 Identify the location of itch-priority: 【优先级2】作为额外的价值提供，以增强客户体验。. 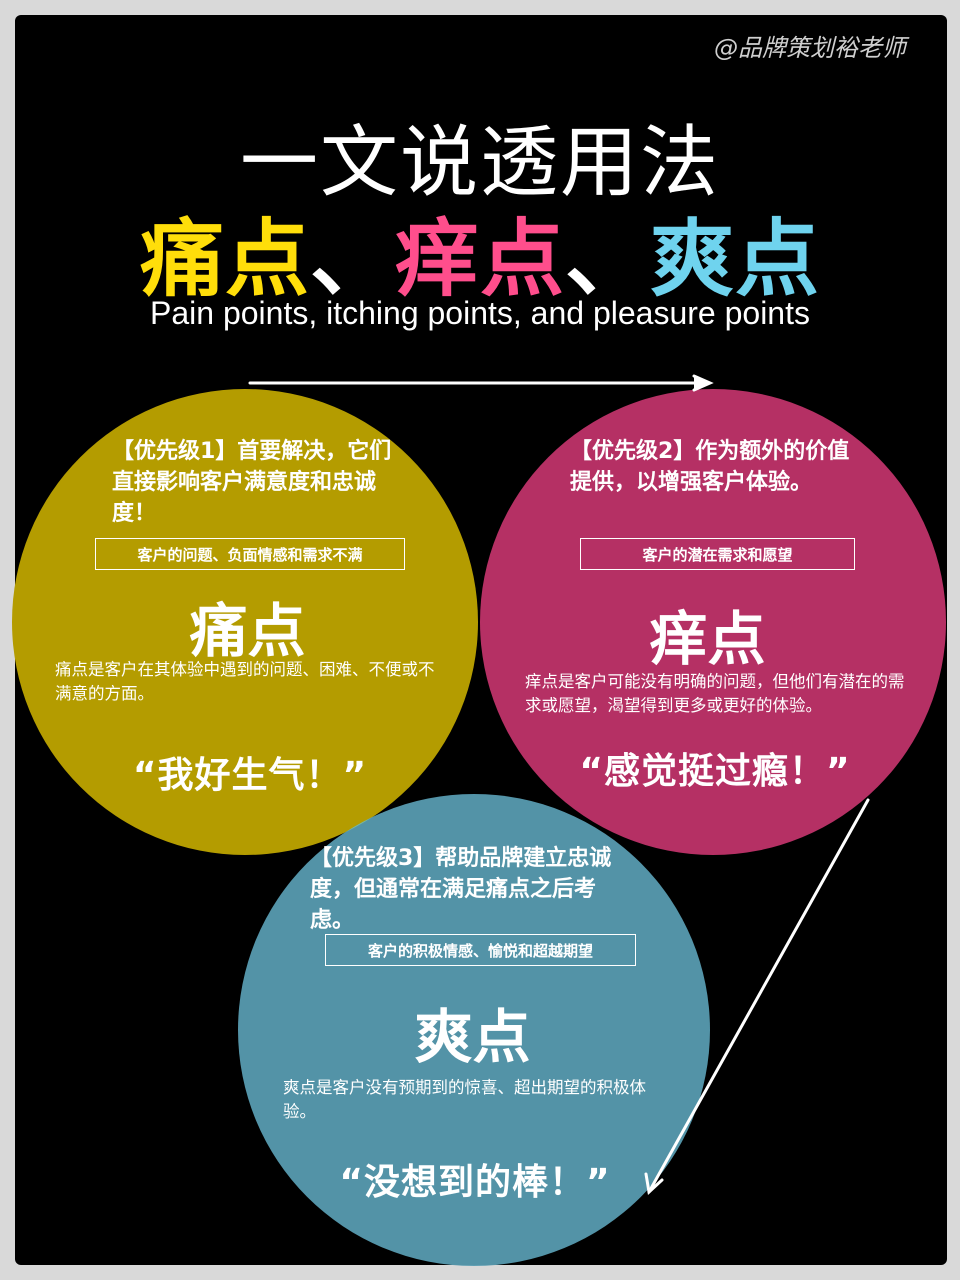
(710, 467).